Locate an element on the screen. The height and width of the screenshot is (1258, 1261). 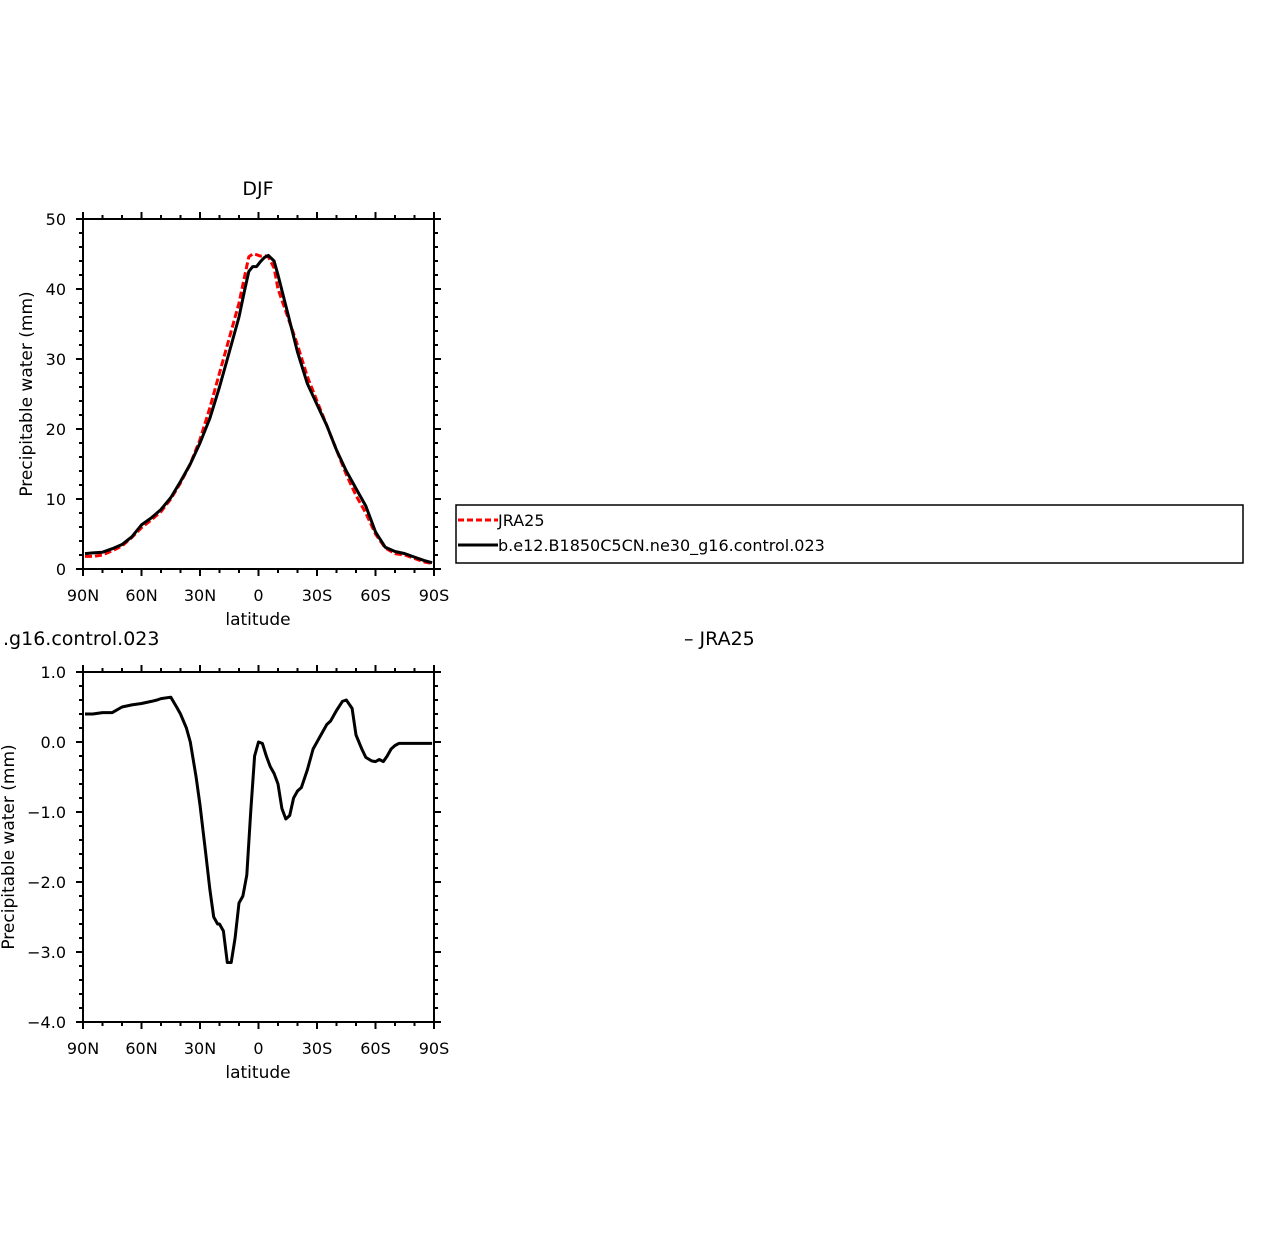
legend-label-jra25: JRA25 is located at coordinates (521, 520).